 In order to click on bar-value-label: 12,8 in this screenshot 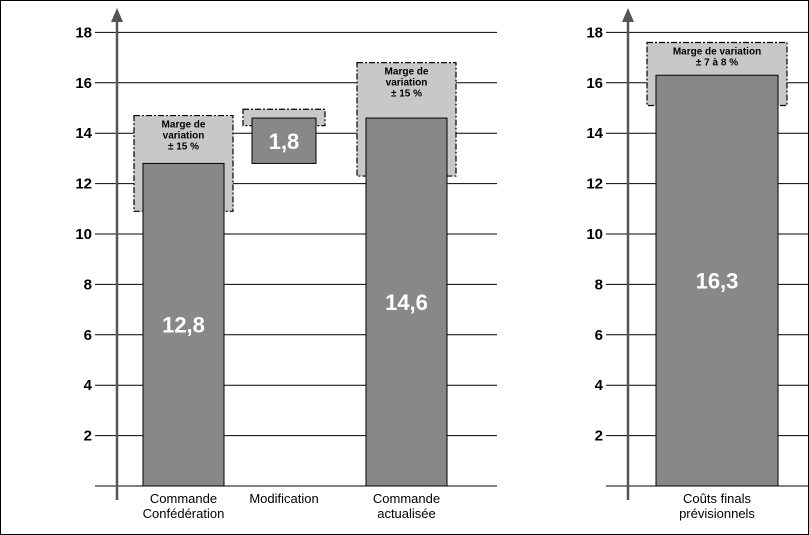, I will do `click(183, 325)`.